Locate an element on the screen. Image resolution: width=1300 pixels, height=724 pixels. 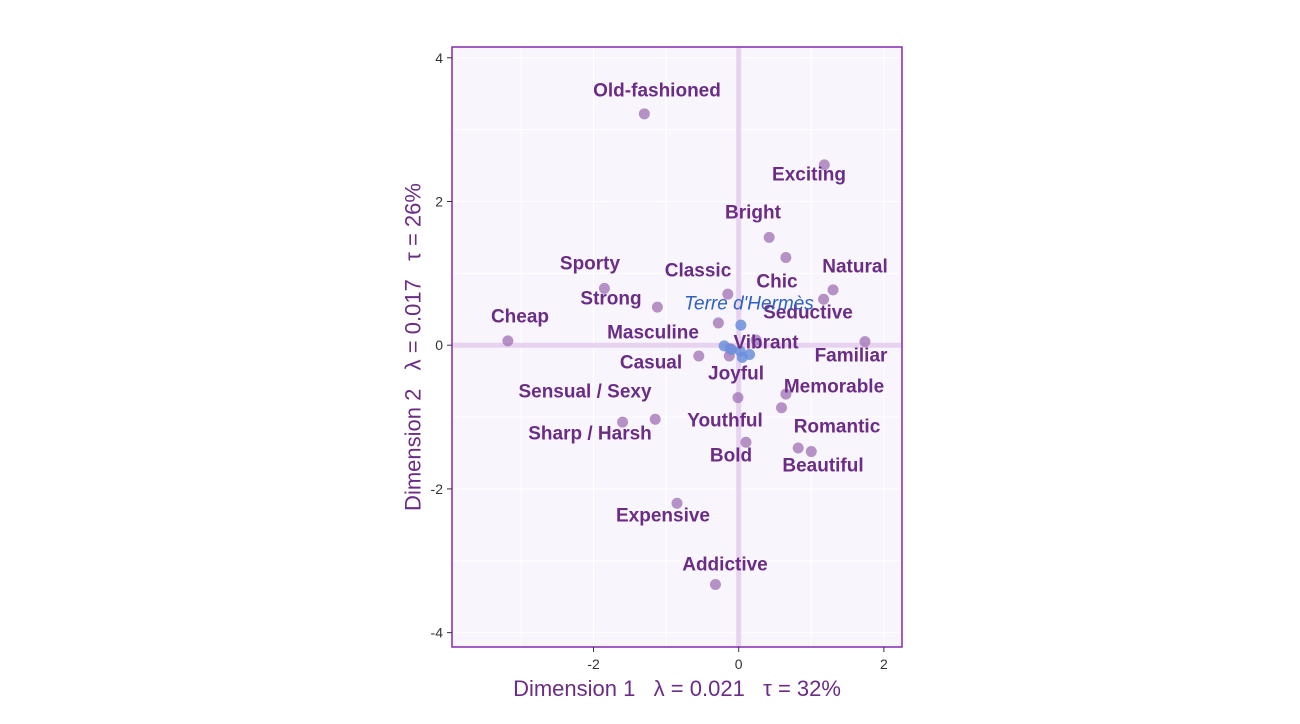
y-tick-label: 4 is located at coordinates (439, 58).